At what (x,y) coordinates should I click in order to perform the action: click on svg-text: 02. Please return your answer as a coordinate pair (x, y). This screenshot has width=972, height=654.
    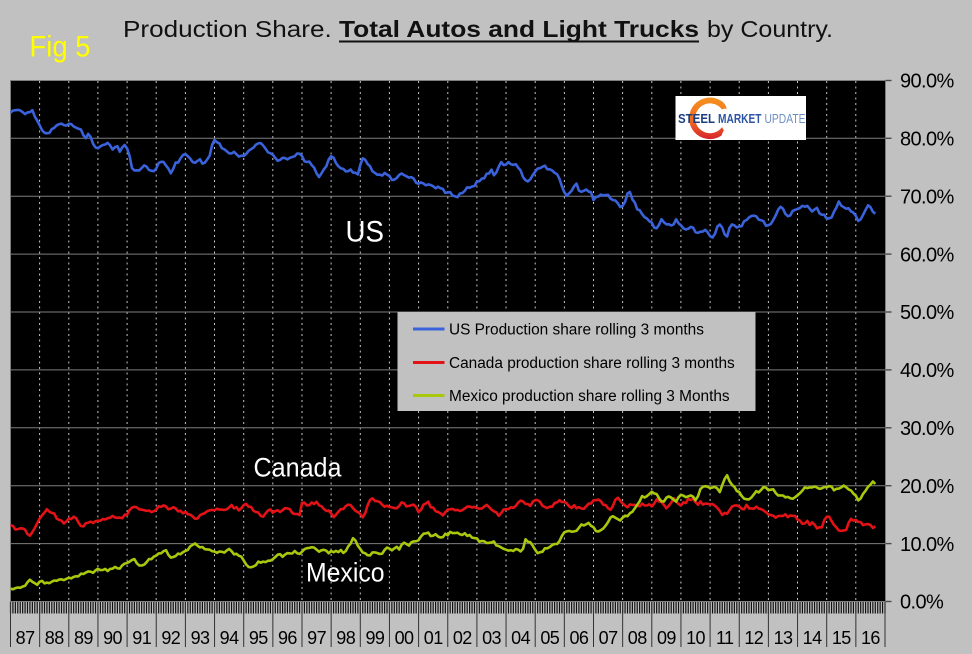
    Looking at the image, I should click on (462, 638).